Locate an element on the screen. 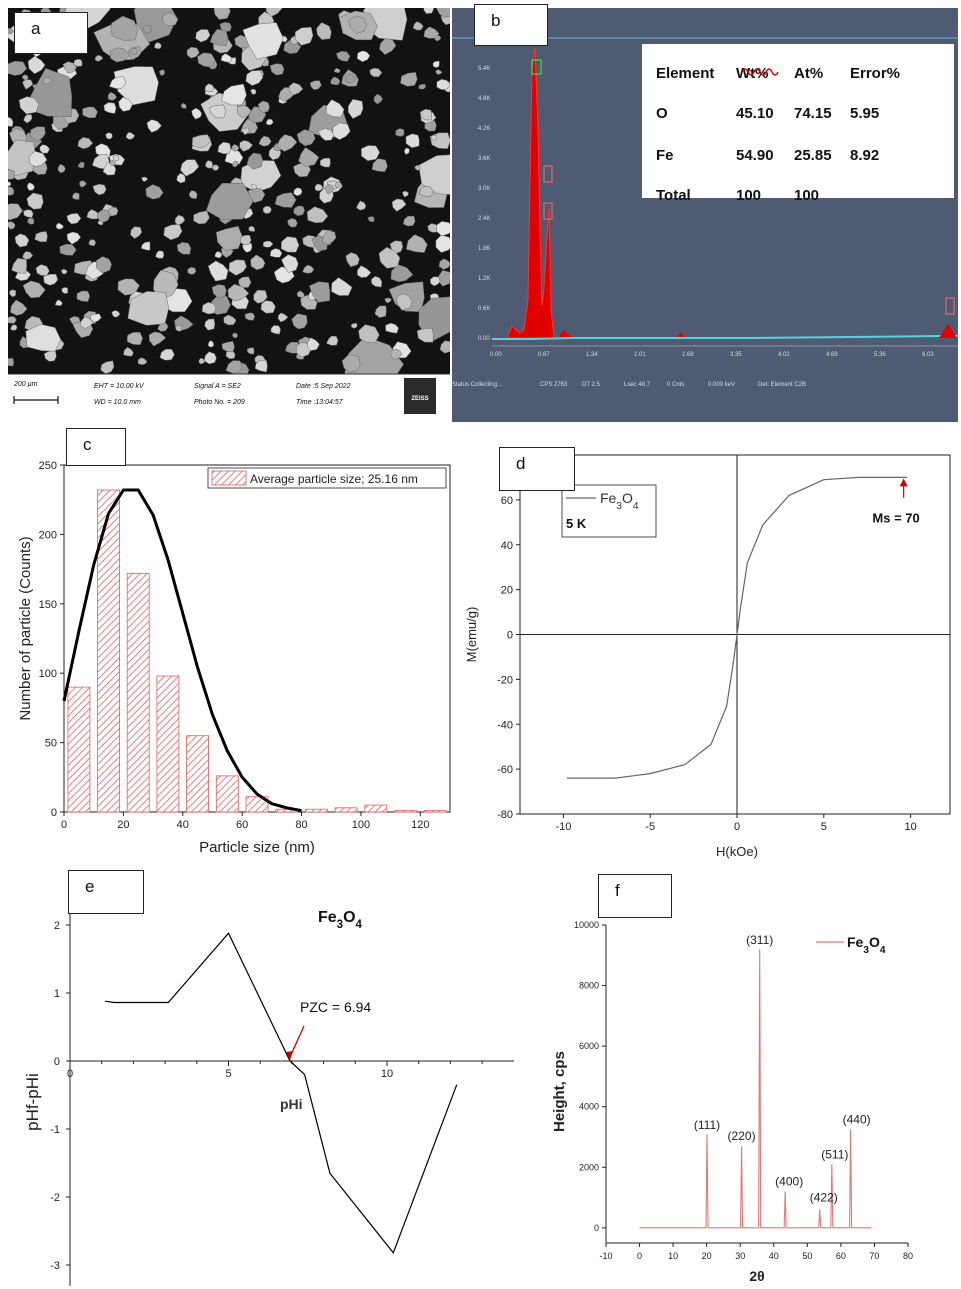 The width and height of the screenshot is (961, 1289). xrd-pattern is located at coordinates (755, 1089).